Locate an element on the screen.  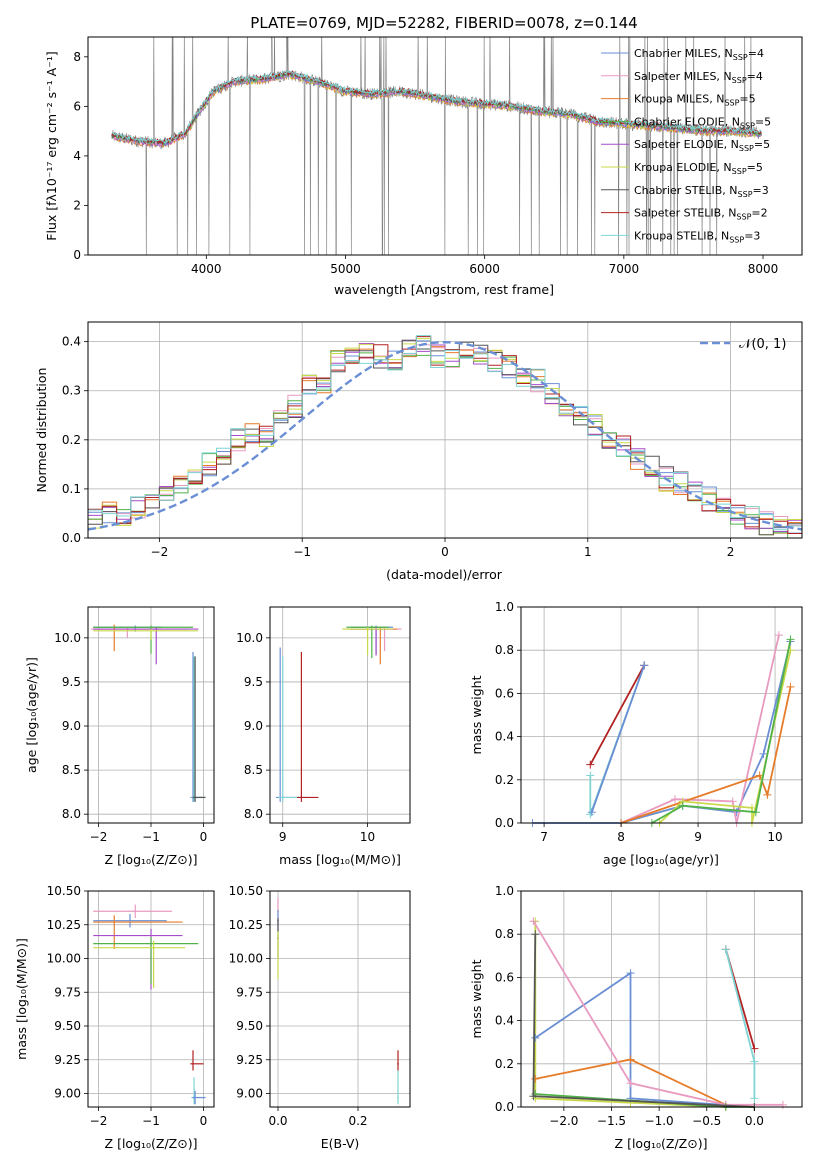
spectrum-legend-sub-3: SSP is located at coordinates (747, 125).